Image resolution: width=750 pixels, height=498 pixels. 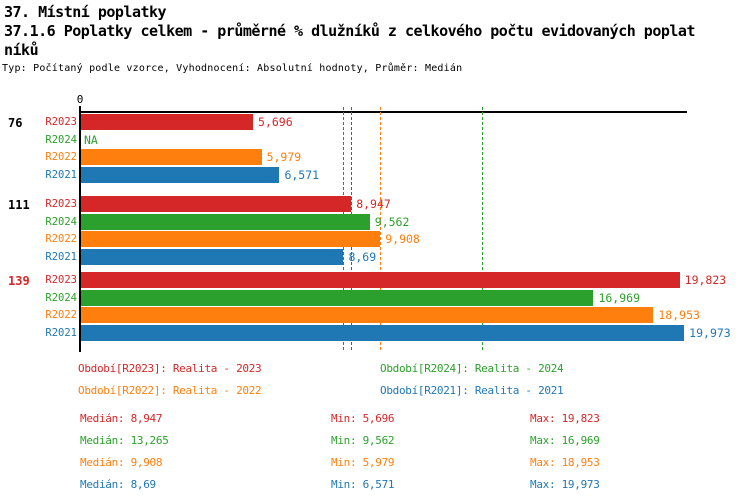 What do you see at coordinates (472, 368) in the screenshot?
I see `legend-item-r2024: Období[R2024]: Realita - 2024` at bounding box center [472, 368].